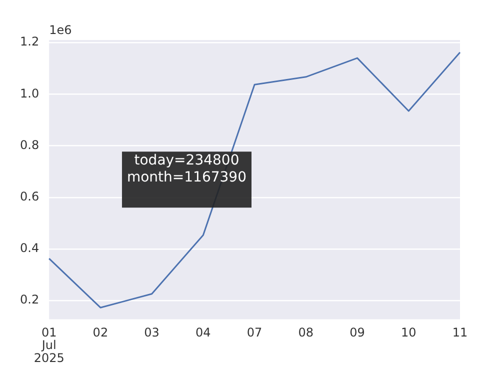  I want to click on x-tick-label: 08, so click(306, 333).